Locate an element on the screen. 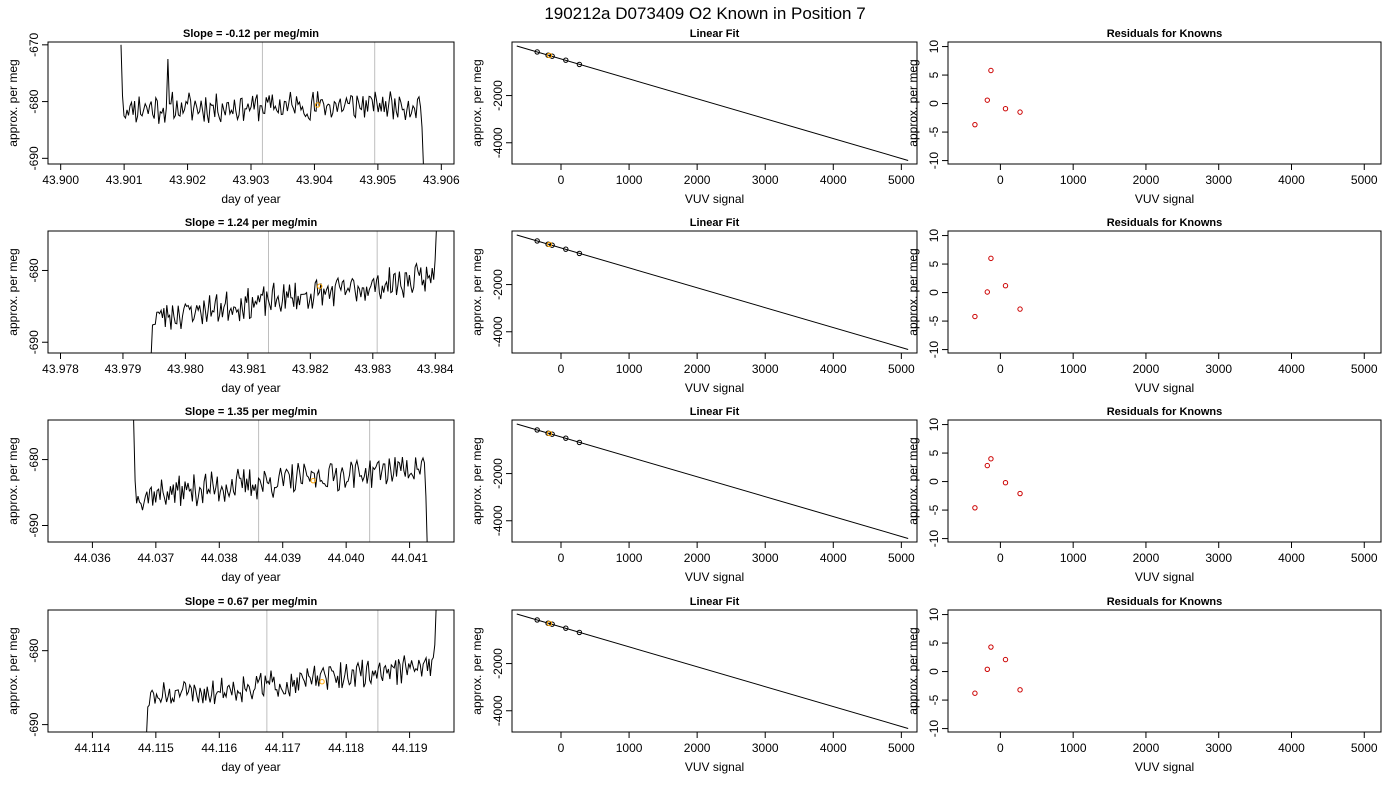 The width and height of the screenshot is (1400, 800). y-tick-label: 10 is located at coordinates (934, 236).